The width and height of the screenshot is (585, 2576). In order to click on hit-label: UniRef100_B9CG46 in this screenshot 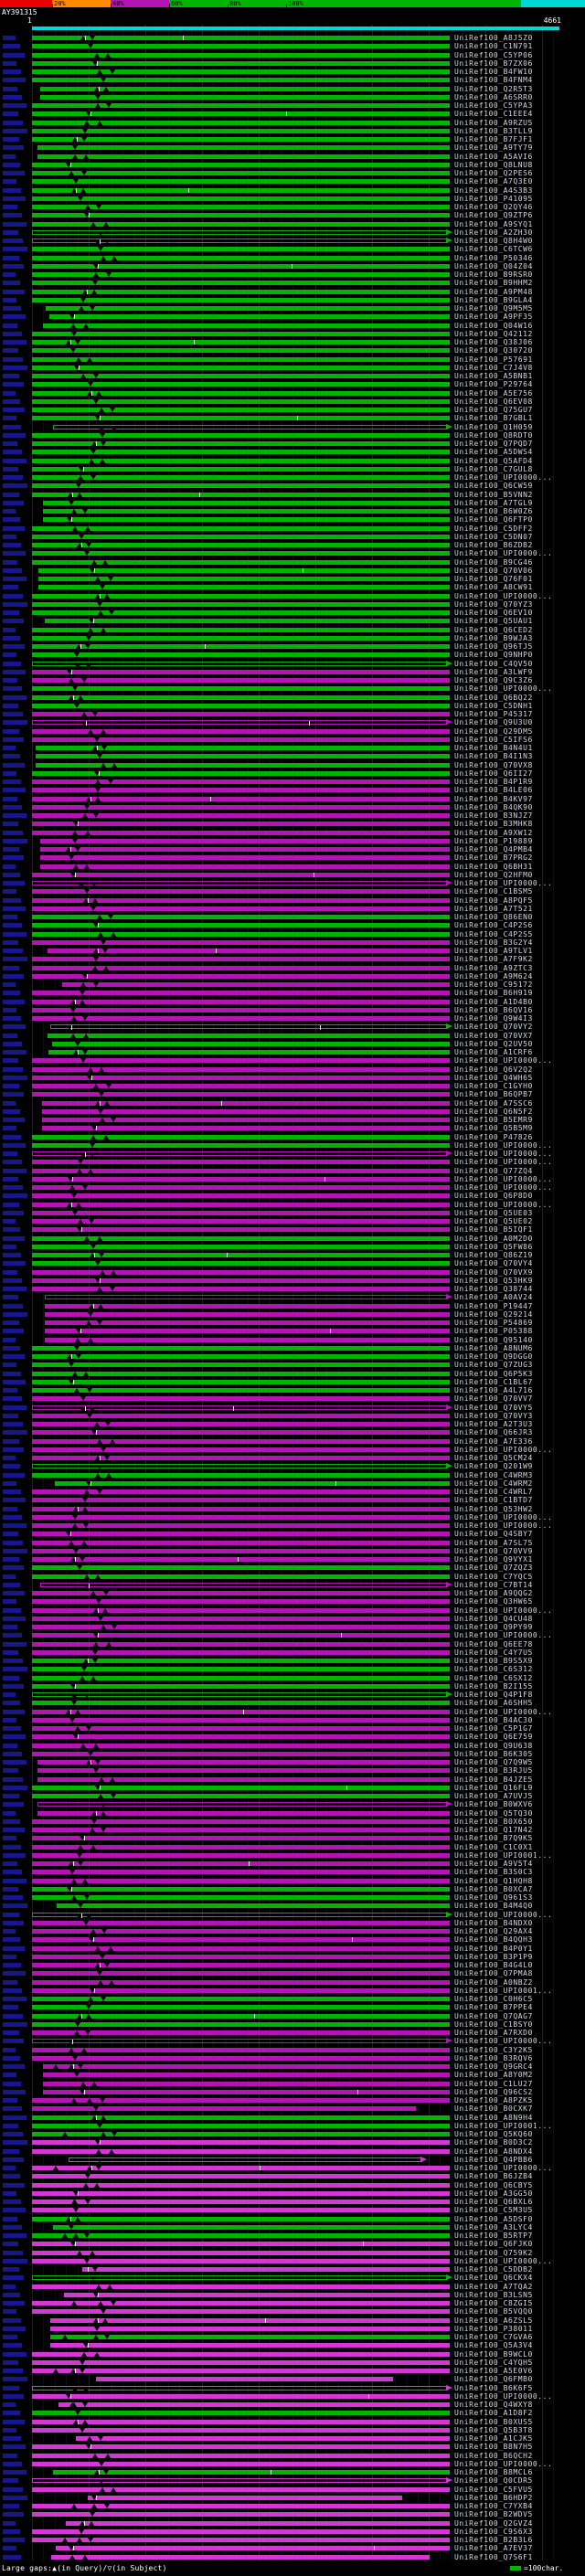, I will do `click(493, 562)`.